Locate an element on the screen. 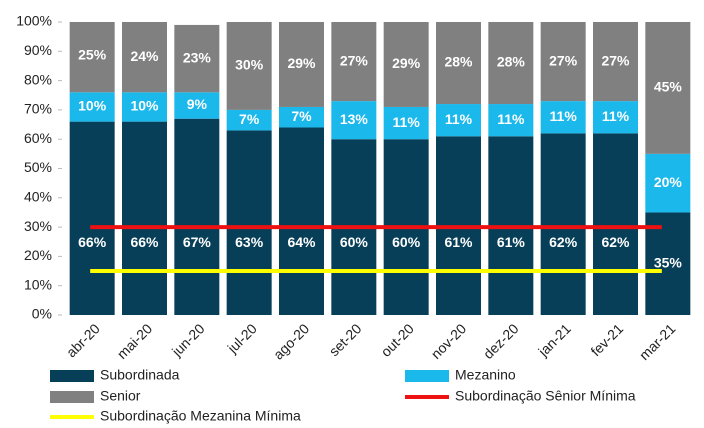  legend-label: Senior is located at coordinates (120, 396).